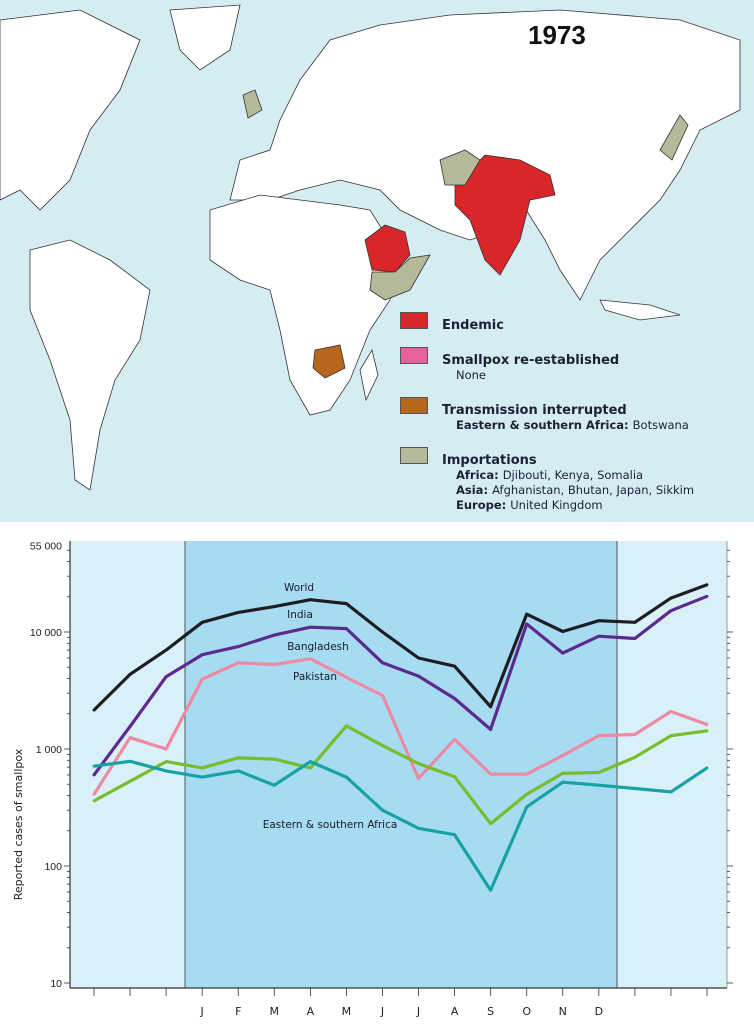 Image resolution: width=754 pixels, height=1024 pixels. Describe the element at coordinates (544, 425) in the screenshot. I see `legend-region: Eastern & southern Africa:` at that location.